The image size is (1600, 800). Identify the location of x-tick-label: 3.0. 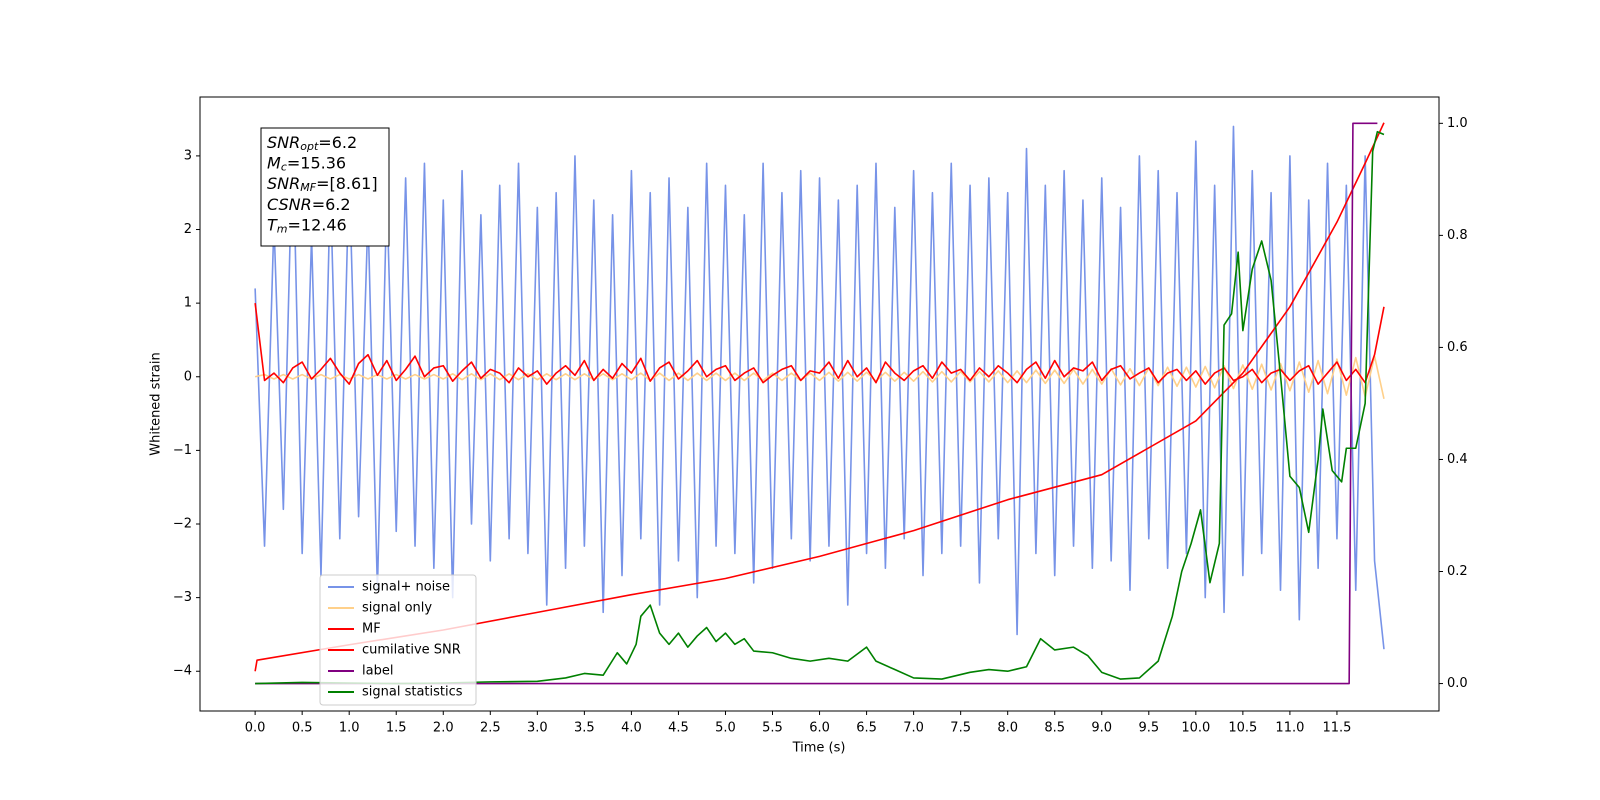
(537, 728).